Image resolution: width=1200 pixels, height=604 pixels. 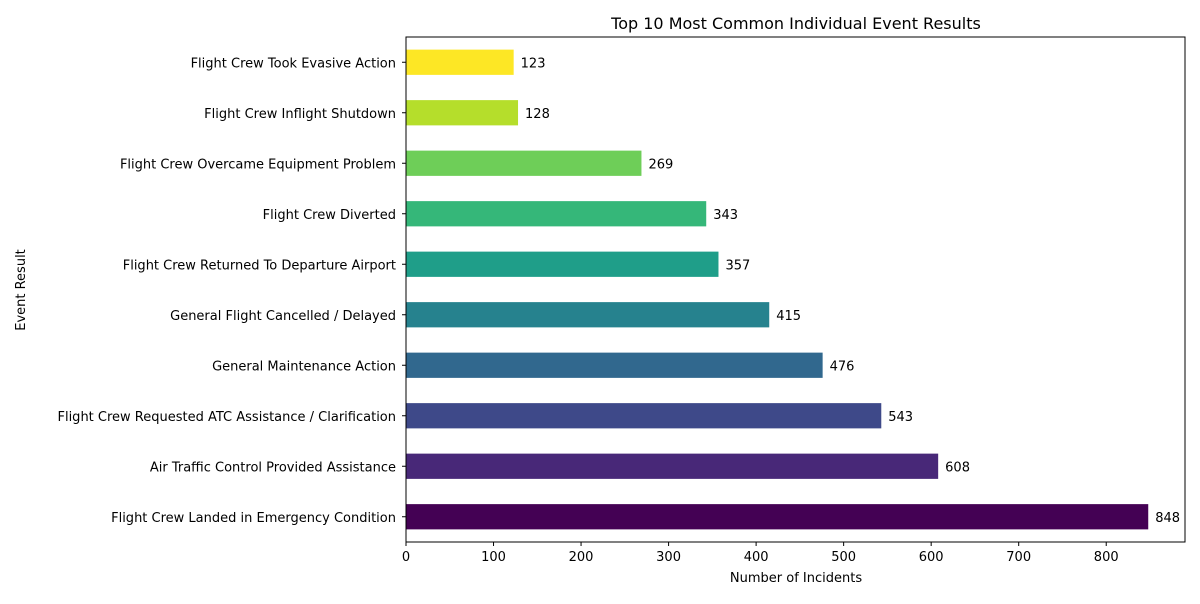 What do you see at coordinates (293, 63) in the screenshot?
I see `y-tick-label: Flight Crew Took Evasive Action` at bounding box center [293, 63].